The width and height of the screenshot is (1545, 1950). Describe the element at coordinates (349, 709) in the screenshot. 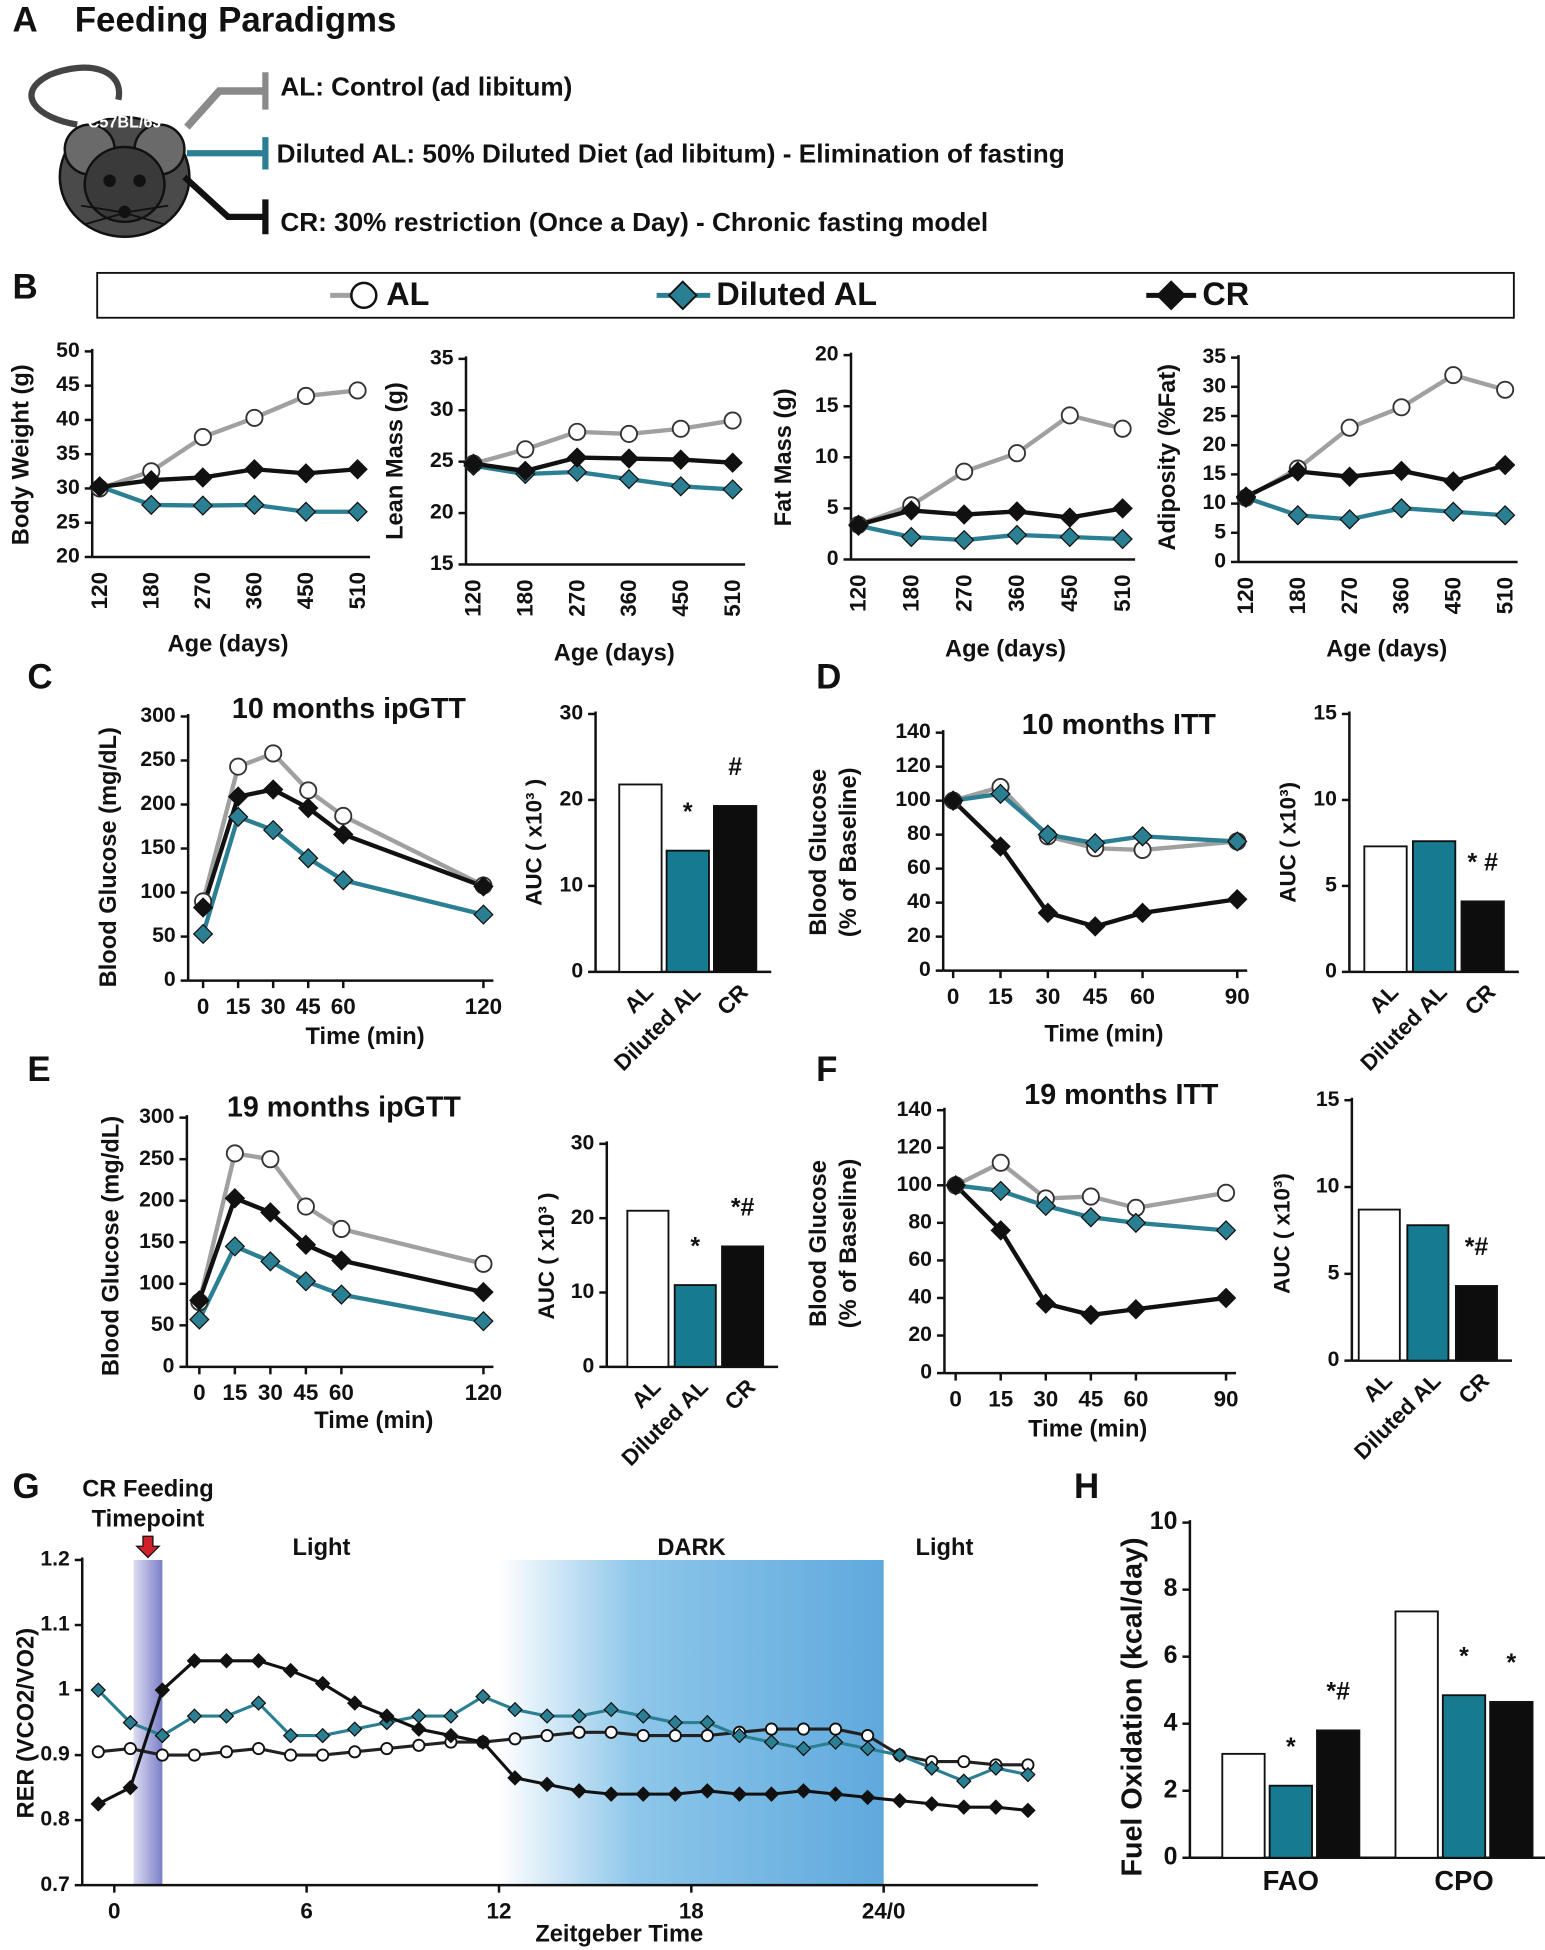

I see `chart-title: 10 months ipGTT` at that location.